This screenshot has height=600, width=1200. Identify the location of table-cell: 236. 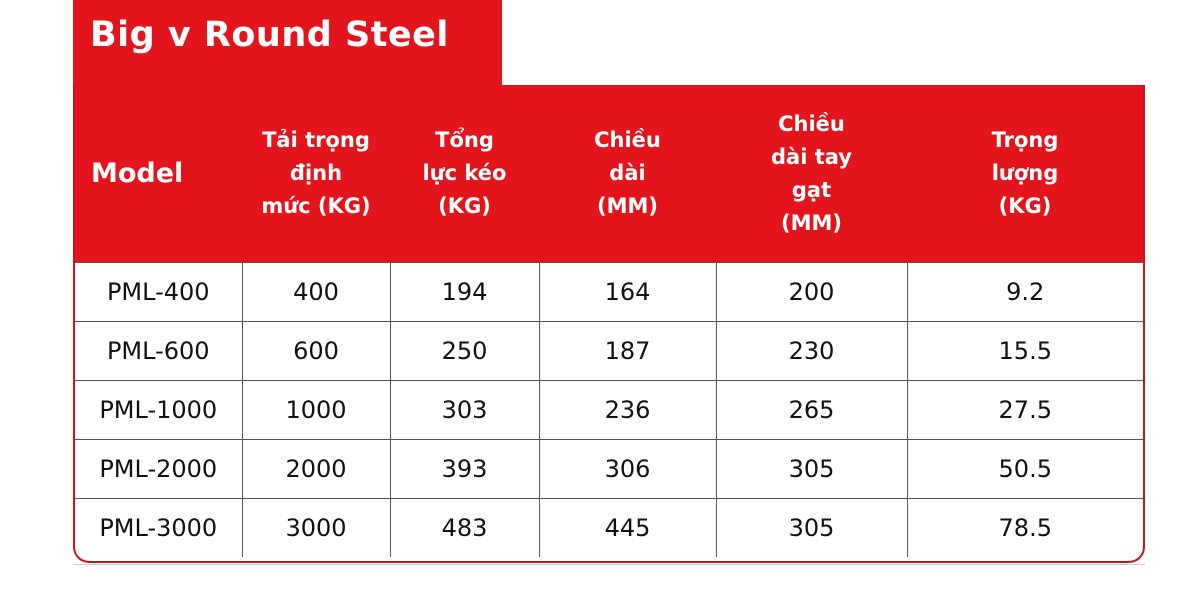
(628, 410).